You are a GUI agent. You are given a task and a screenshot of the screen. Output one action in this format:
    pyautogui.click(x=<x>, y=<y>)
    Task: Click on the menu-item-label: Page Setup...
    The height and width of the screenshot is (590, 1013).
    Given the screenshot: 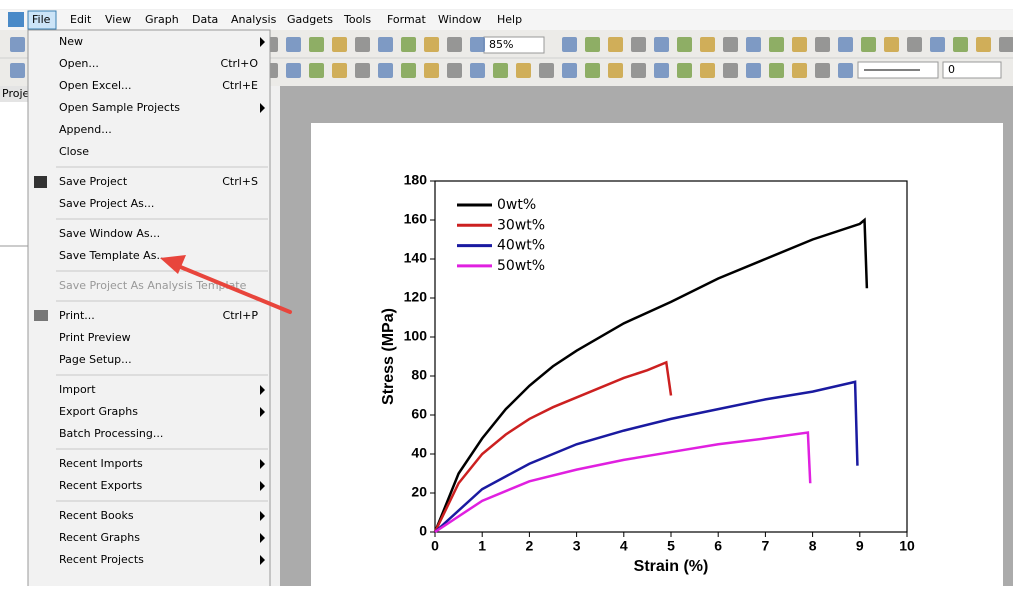 What is the action you would take?
    pyautogui.click(x=95, y=359)
    